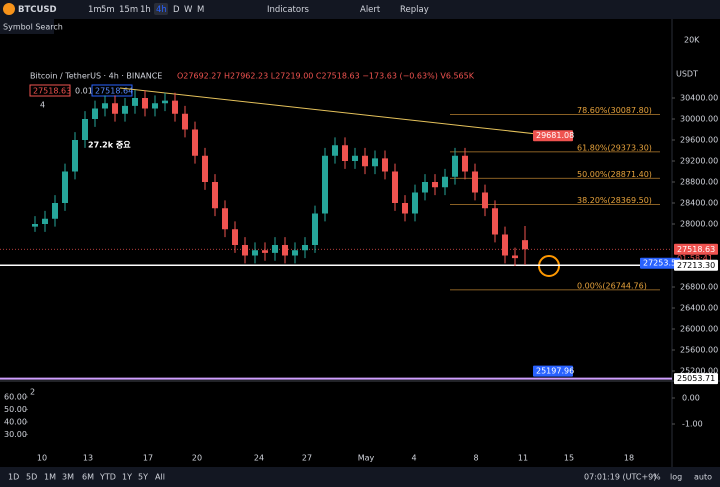 This screenshot has width=720, height=487. I want to click on ask: 27518.64, so click(114, 91).